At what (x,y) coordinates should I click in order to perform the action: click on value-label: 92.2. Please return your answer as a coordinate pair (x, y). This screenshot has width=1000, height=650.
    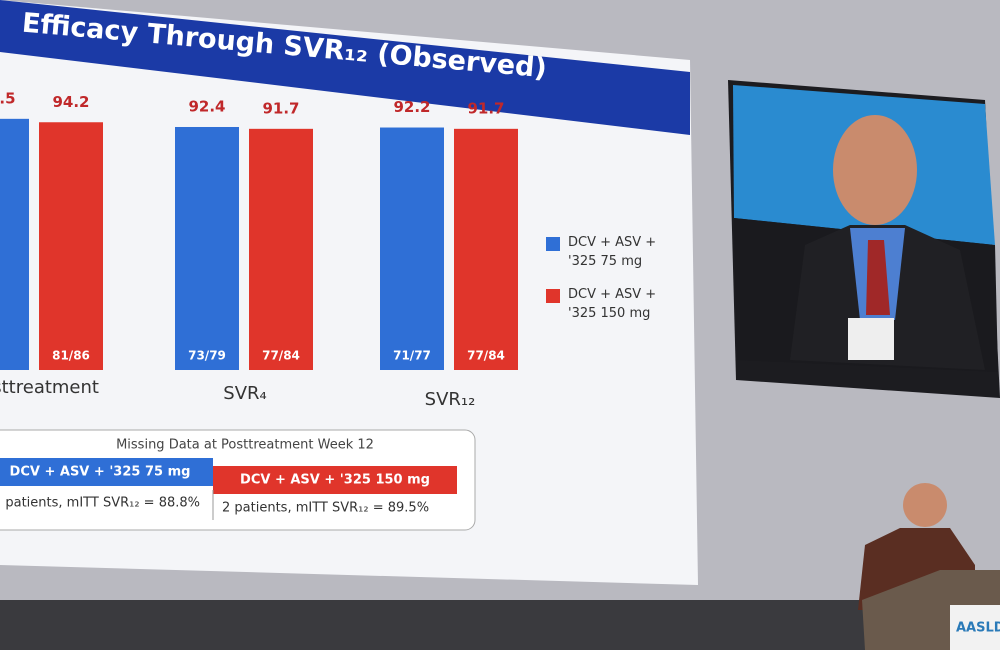
    Looking at the image, I should click on (411, 107).